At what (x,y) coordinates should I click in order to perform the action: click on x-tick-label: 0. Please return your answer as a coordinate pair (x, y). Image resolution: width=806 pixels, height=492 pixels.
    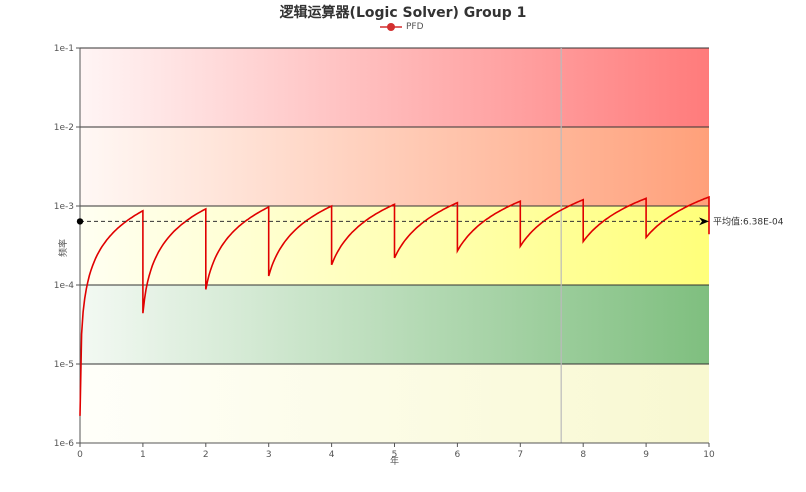
    Looking at the image, I should click on (80, 455).